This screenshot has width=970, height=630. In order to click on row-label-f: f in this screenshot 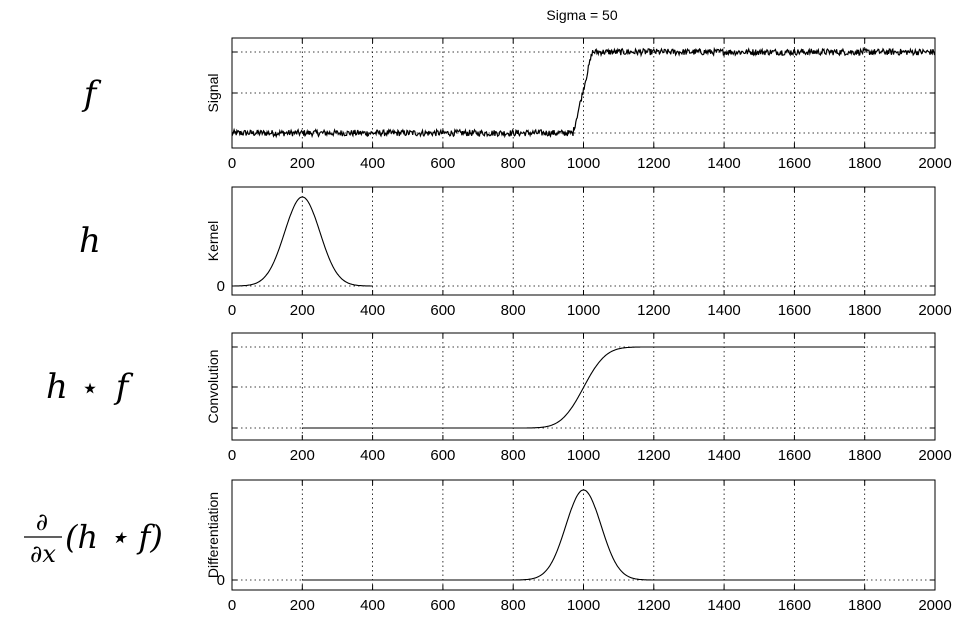, I will do `click(91, 94)`.